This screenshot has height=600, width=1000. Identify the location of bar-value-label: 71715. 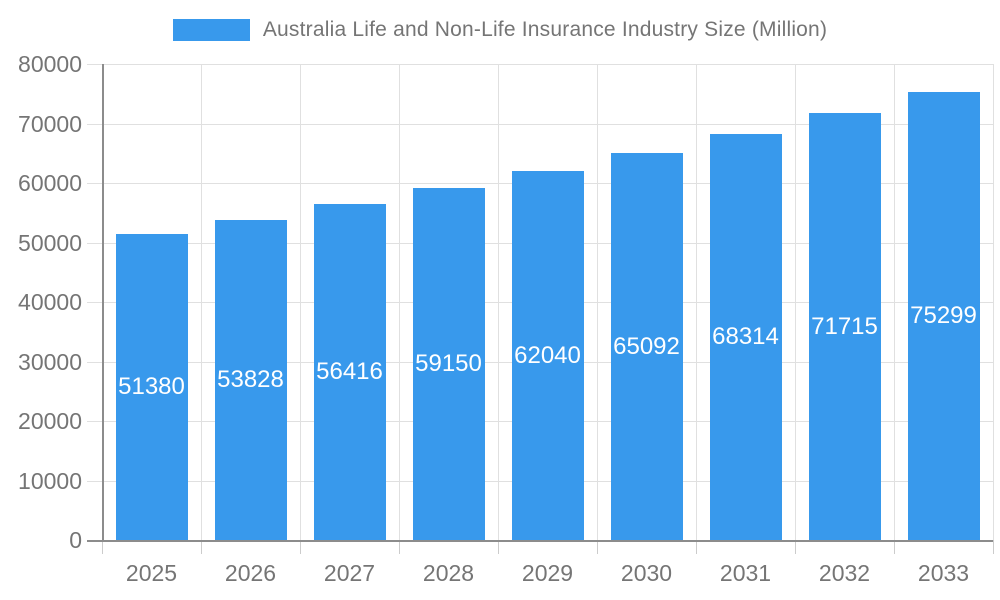
(844, 326).